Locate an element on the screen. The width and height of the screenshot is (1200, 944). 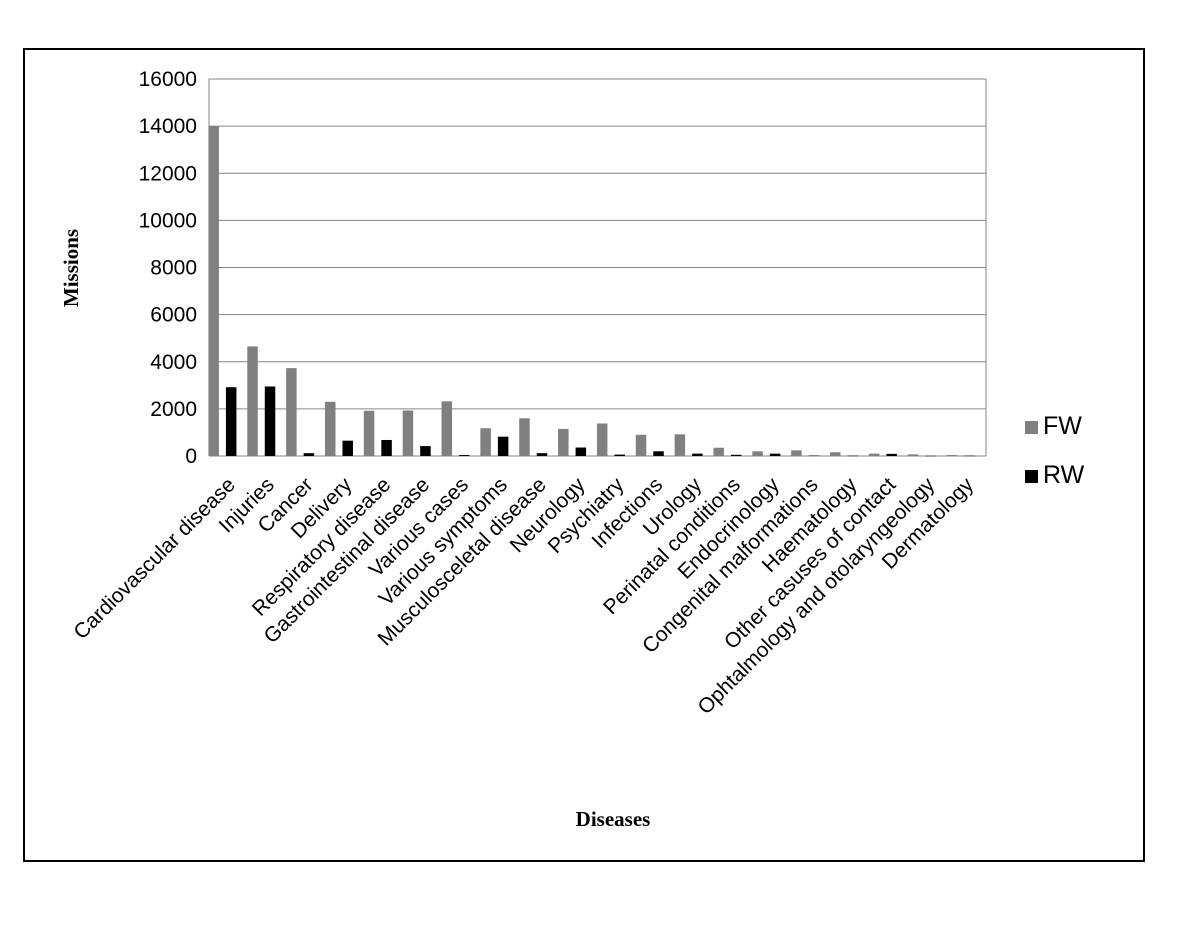
y-axis-title: Missions is located at coordinates (71, 268).